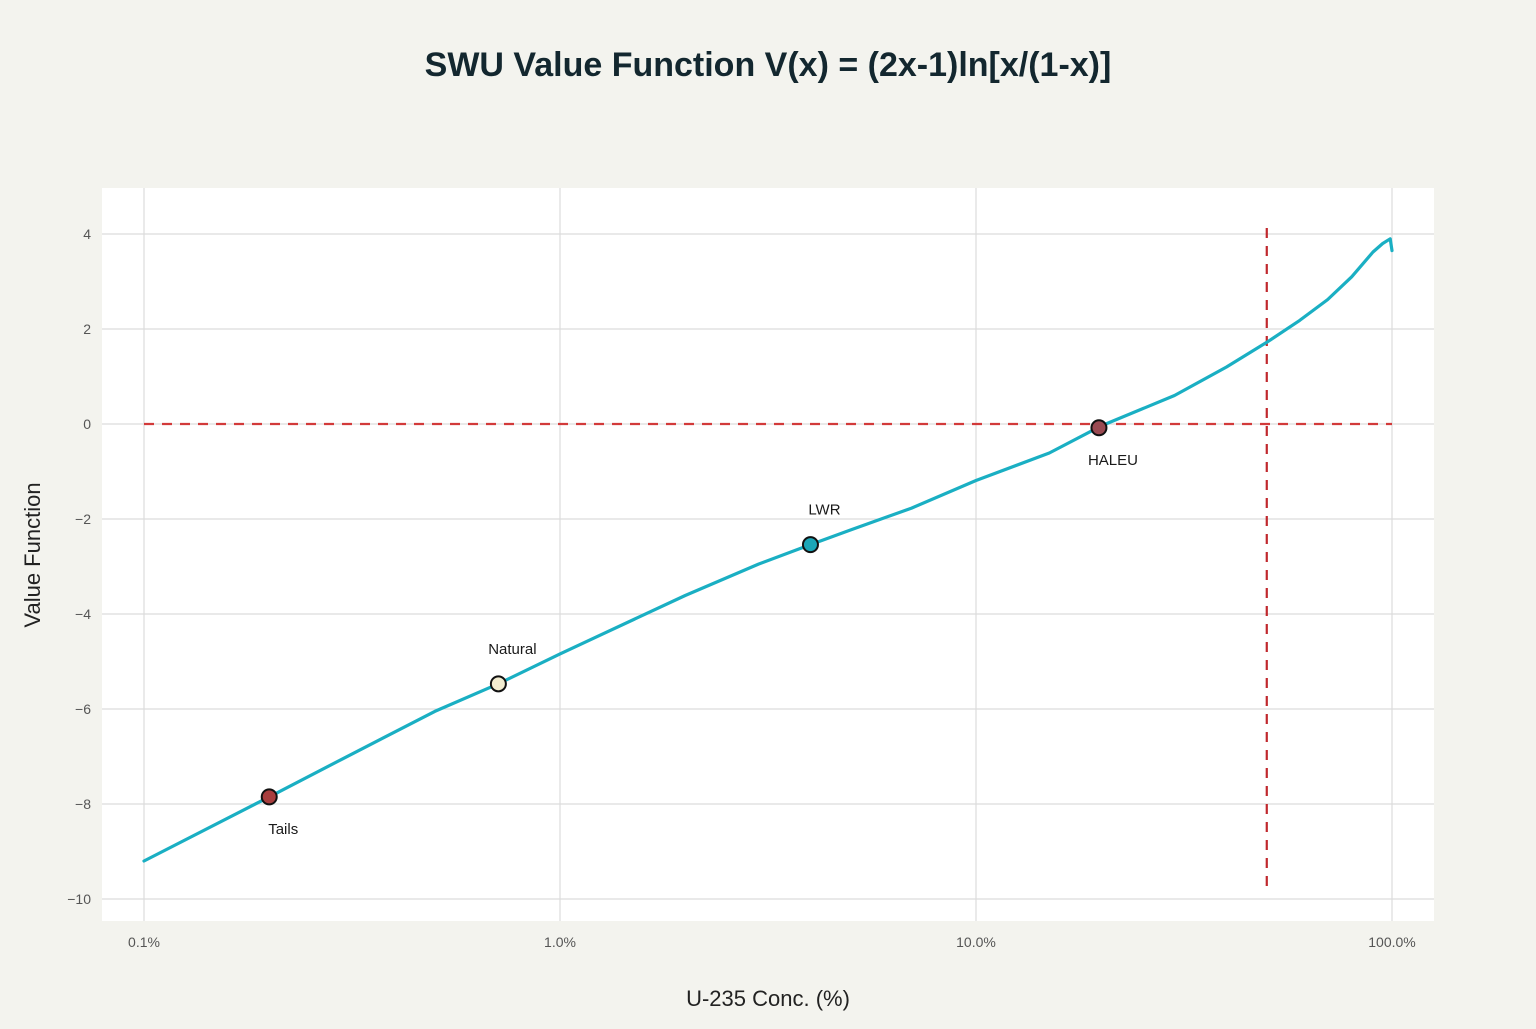  What do you see at coordinates (560, 942) in the screenshot?
I see `x-tick-label: 1.0%` at bounding box center [560, 942].